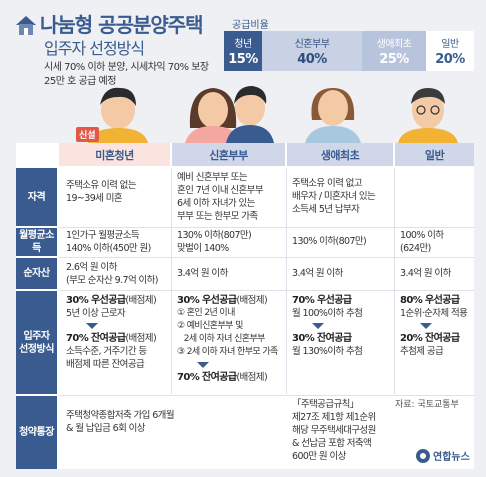 Image resolution: width=486 pixels, height=477 pixels. Describe the element at coordinates (173, 422) in the screenshot. I see `subscription-youth-newlywed: 주택청약종합저축 가입 6개월 & 월 납입금 6회 이상` at that location.